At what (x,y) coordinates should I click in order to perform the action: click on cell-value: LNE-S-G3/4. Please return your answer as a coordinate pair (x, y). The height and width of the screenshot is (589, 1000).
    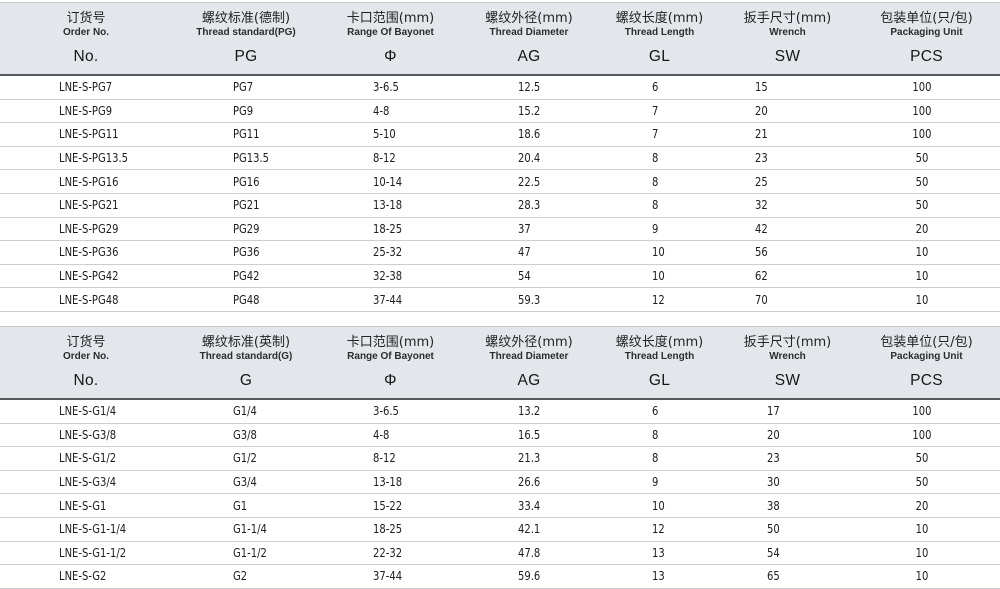
    Looking at the image, I should click on (88, 482).